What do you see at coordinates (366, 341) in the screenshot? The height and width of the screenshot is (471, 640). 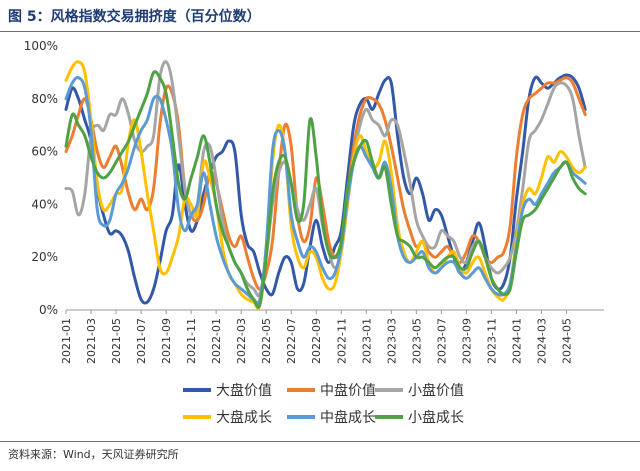 I see `x-tick-label: 2023-01` at bounding box center [366, 341].